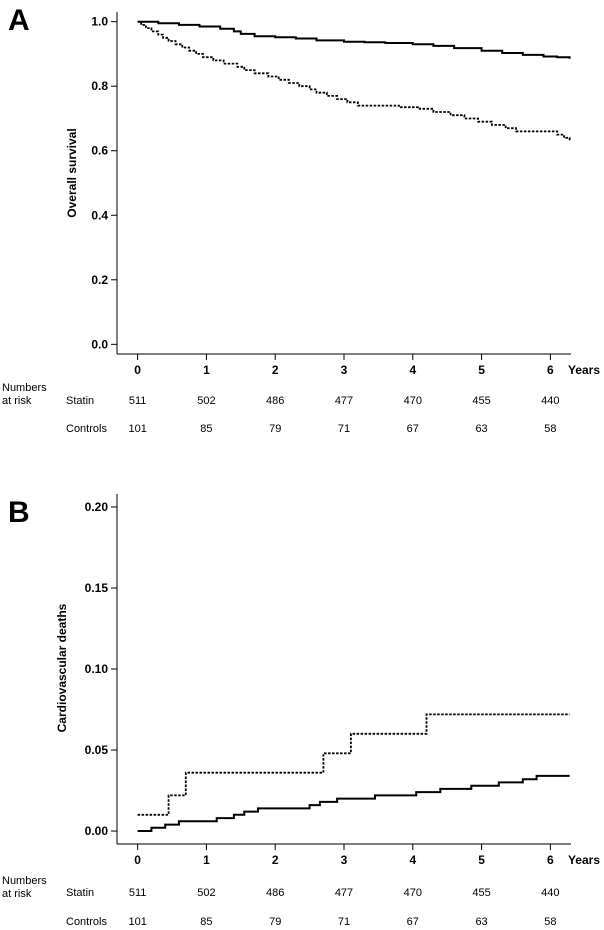  Describe the element at coordinates (99, 280) in the screenshot. I see `y-tick-label: 0.2` at that location.